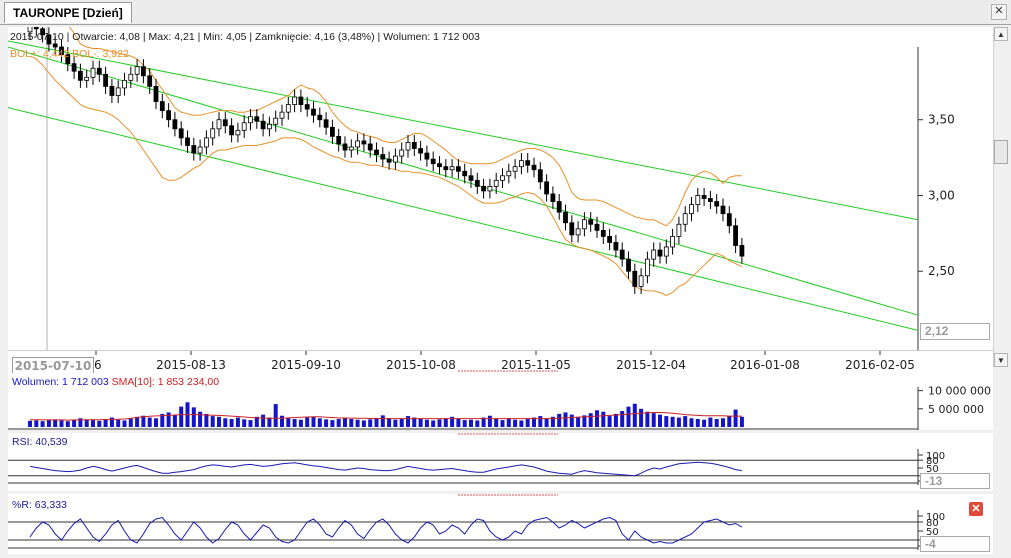  I want to click on chart-tab: TAURONPE [Dzień], so click(68, 12).